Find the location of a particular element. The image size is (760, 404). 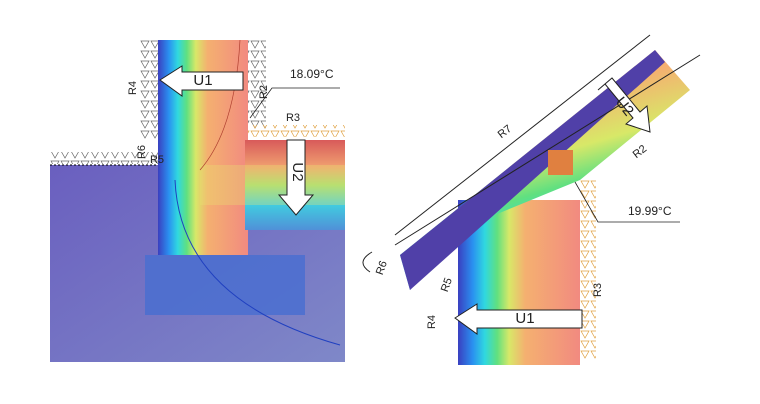

label: U2 is located at coordinates (297, 171).